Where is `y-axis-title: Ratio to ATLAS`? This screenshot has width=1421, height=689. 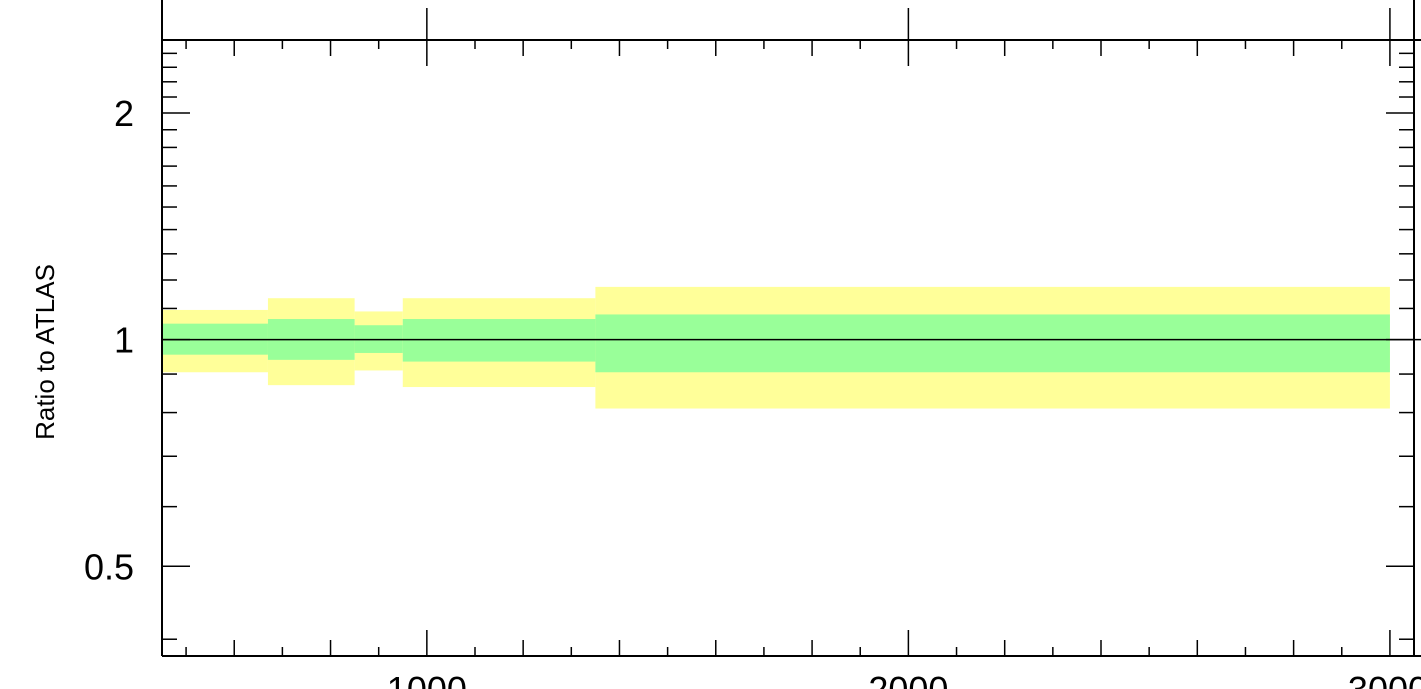
y-axis-title: Ratio to ATLAS is located at coordinates (45, 352).